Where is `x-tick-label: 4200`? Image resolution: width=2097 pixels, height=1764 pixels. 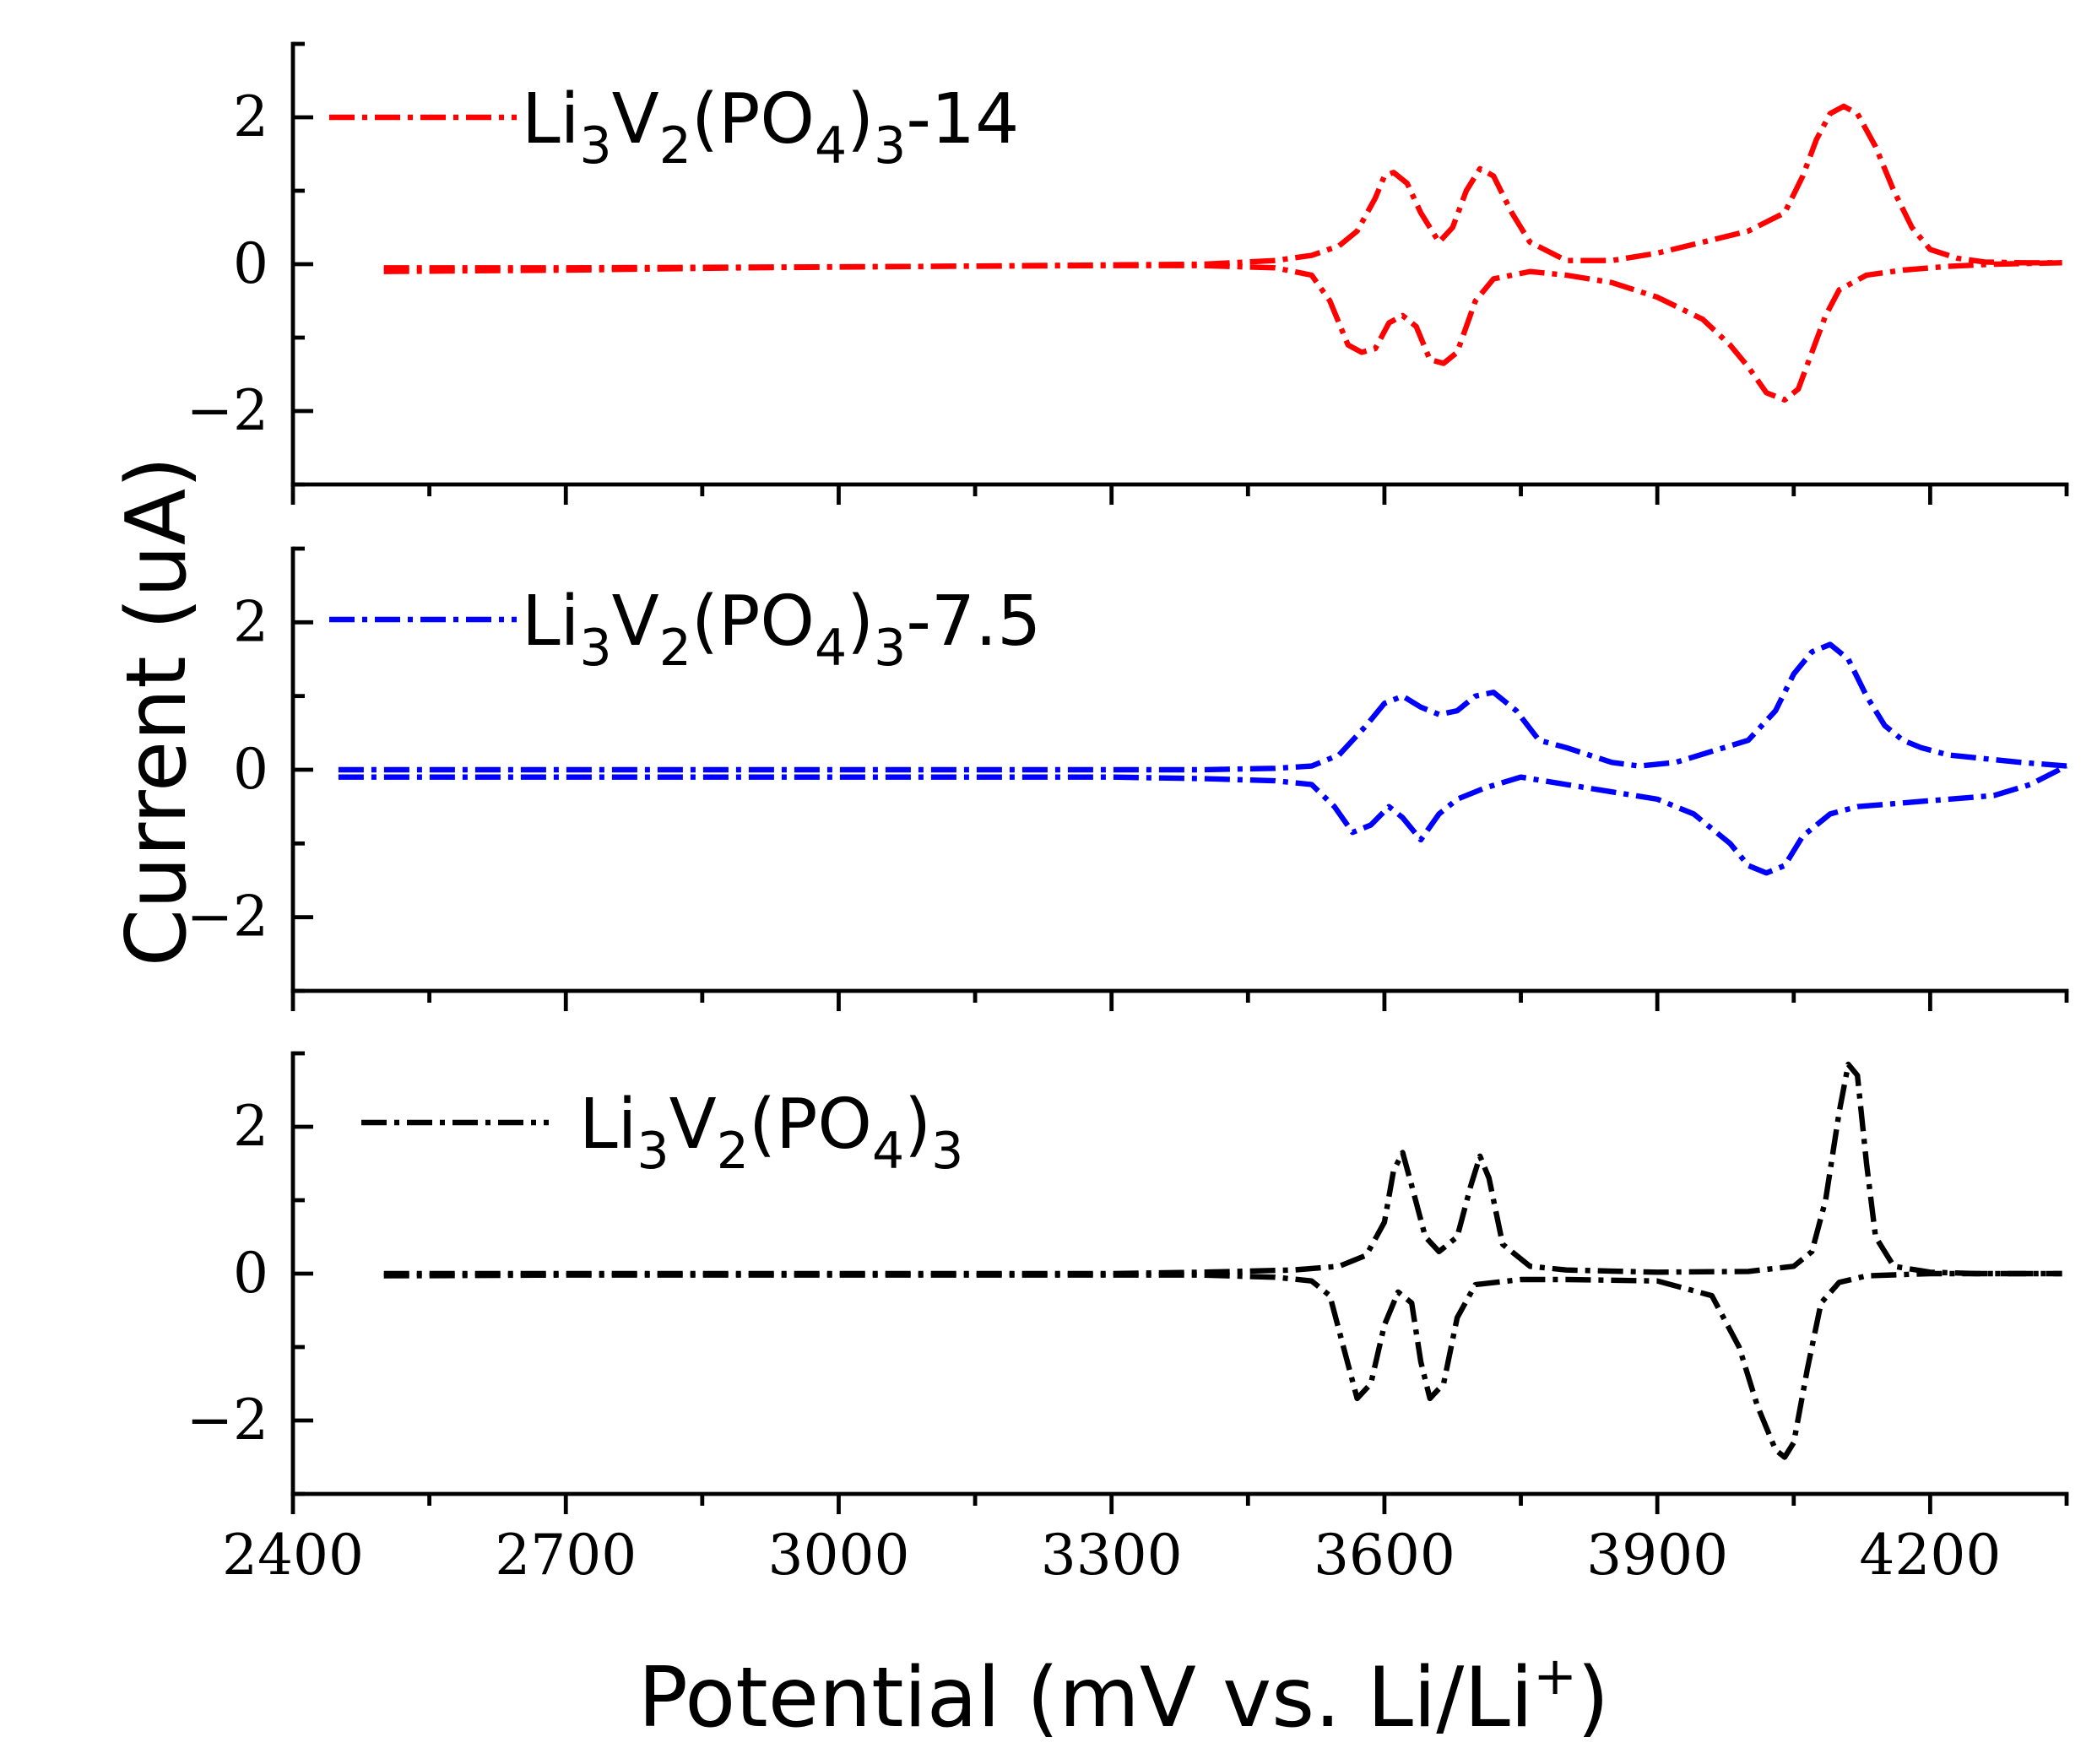 x-tick-label: 4200 is located at coordinates (1930, 1555).